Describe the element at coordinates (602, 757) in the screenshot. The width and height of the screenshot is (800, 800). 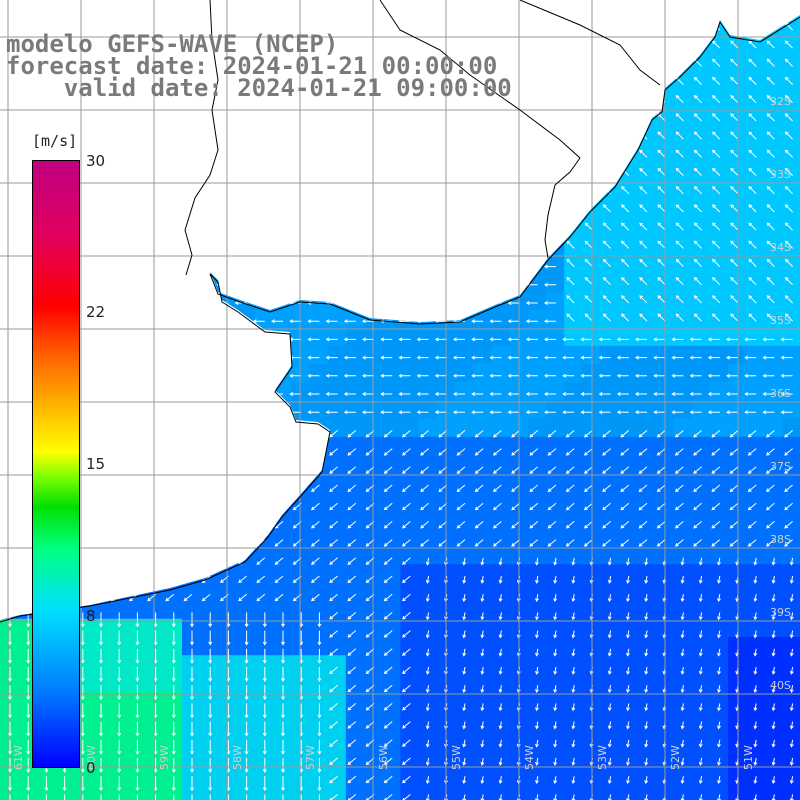
I see `lon-label: 53W` at that location.